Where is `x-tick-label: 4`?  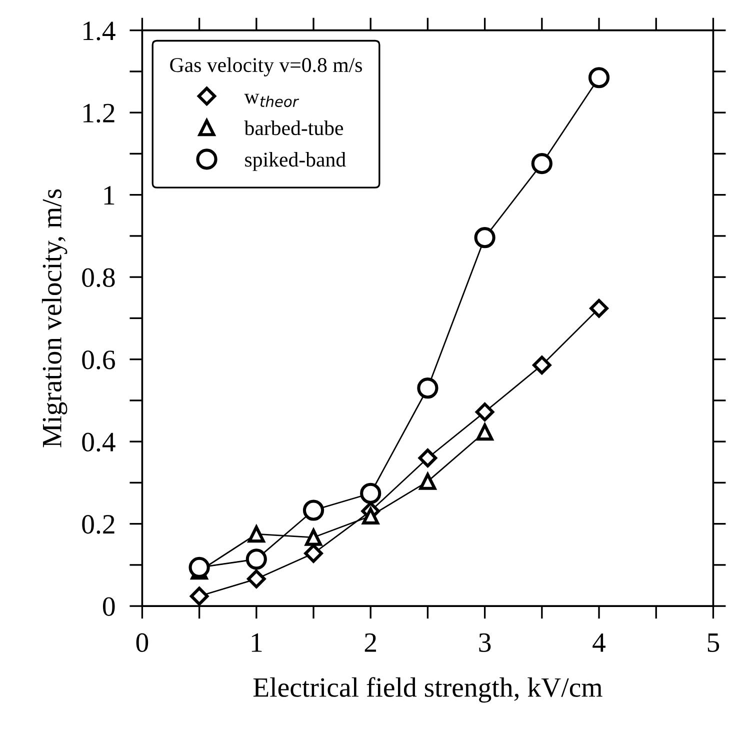
x-tick-label: 4 is located at coordinates (599, 642).